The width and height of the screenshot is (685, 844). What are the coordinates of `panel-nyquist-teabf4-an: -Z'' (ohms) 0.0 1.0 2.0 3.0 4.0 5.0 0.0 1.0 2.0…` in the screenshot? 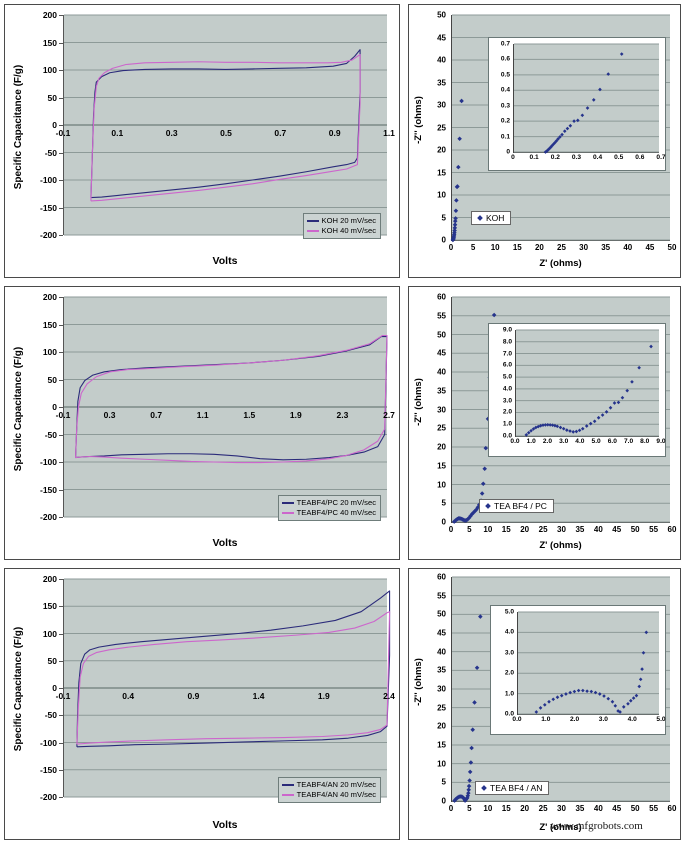 It's located at (544, 704).